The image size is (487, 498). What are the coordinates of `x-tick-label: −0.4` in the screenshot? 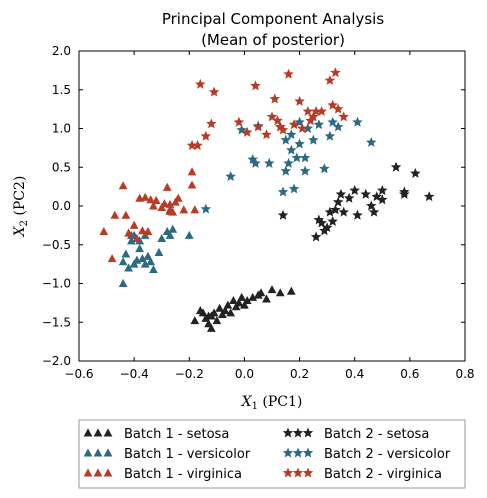 It's located at (134, 374).